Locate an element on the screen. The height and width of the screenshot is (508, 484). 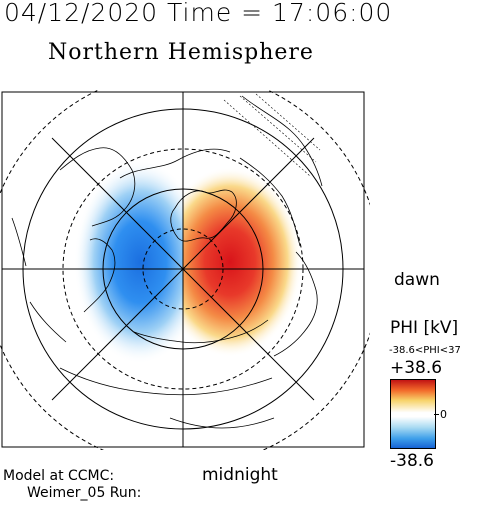
potential-cell-negative is located at coordinates (128, 262).